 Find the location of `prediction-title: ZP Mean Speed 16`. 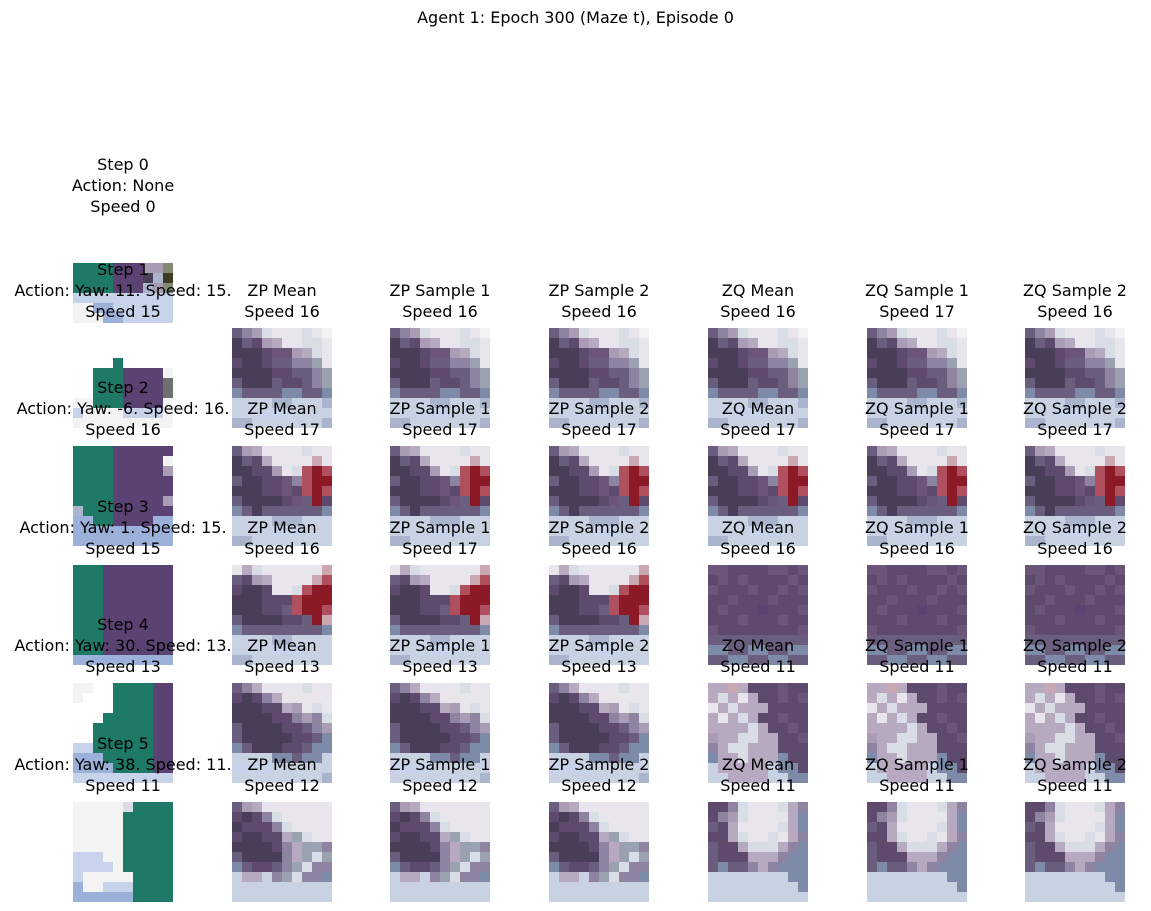

prediction-title: ZP Mean Speed 16 is located at coordinates (282, 301).